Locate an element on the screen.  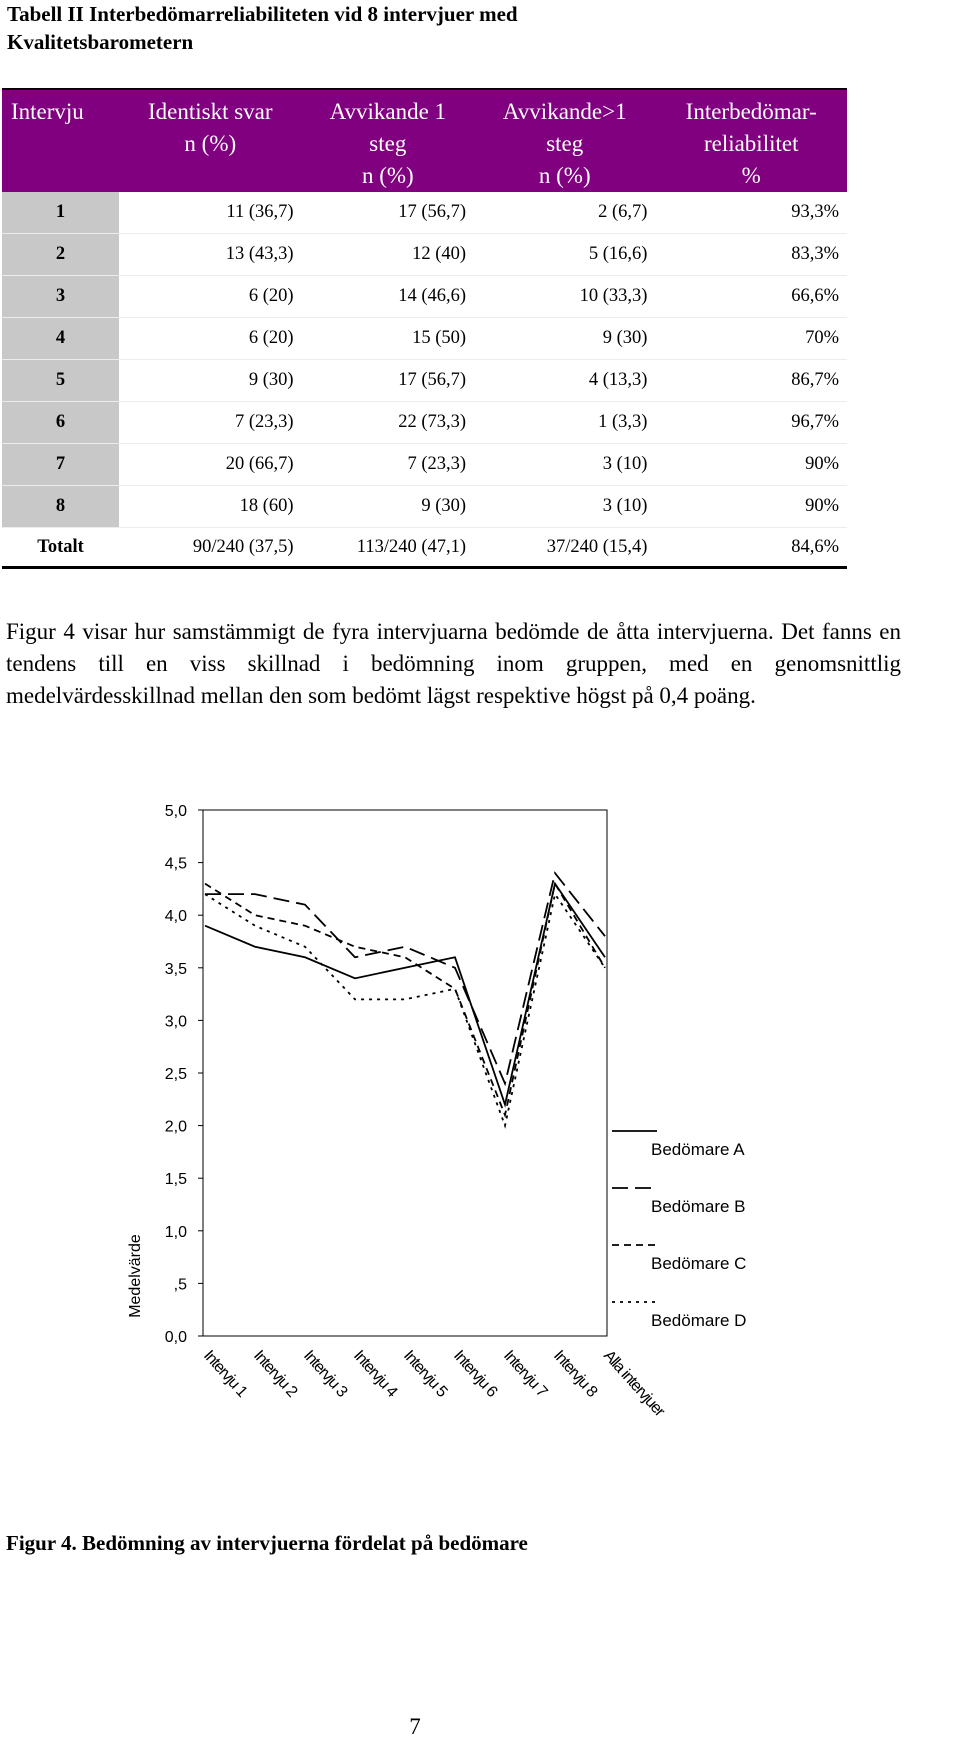
page-number: 7 is located at coordinates (415, 1726).